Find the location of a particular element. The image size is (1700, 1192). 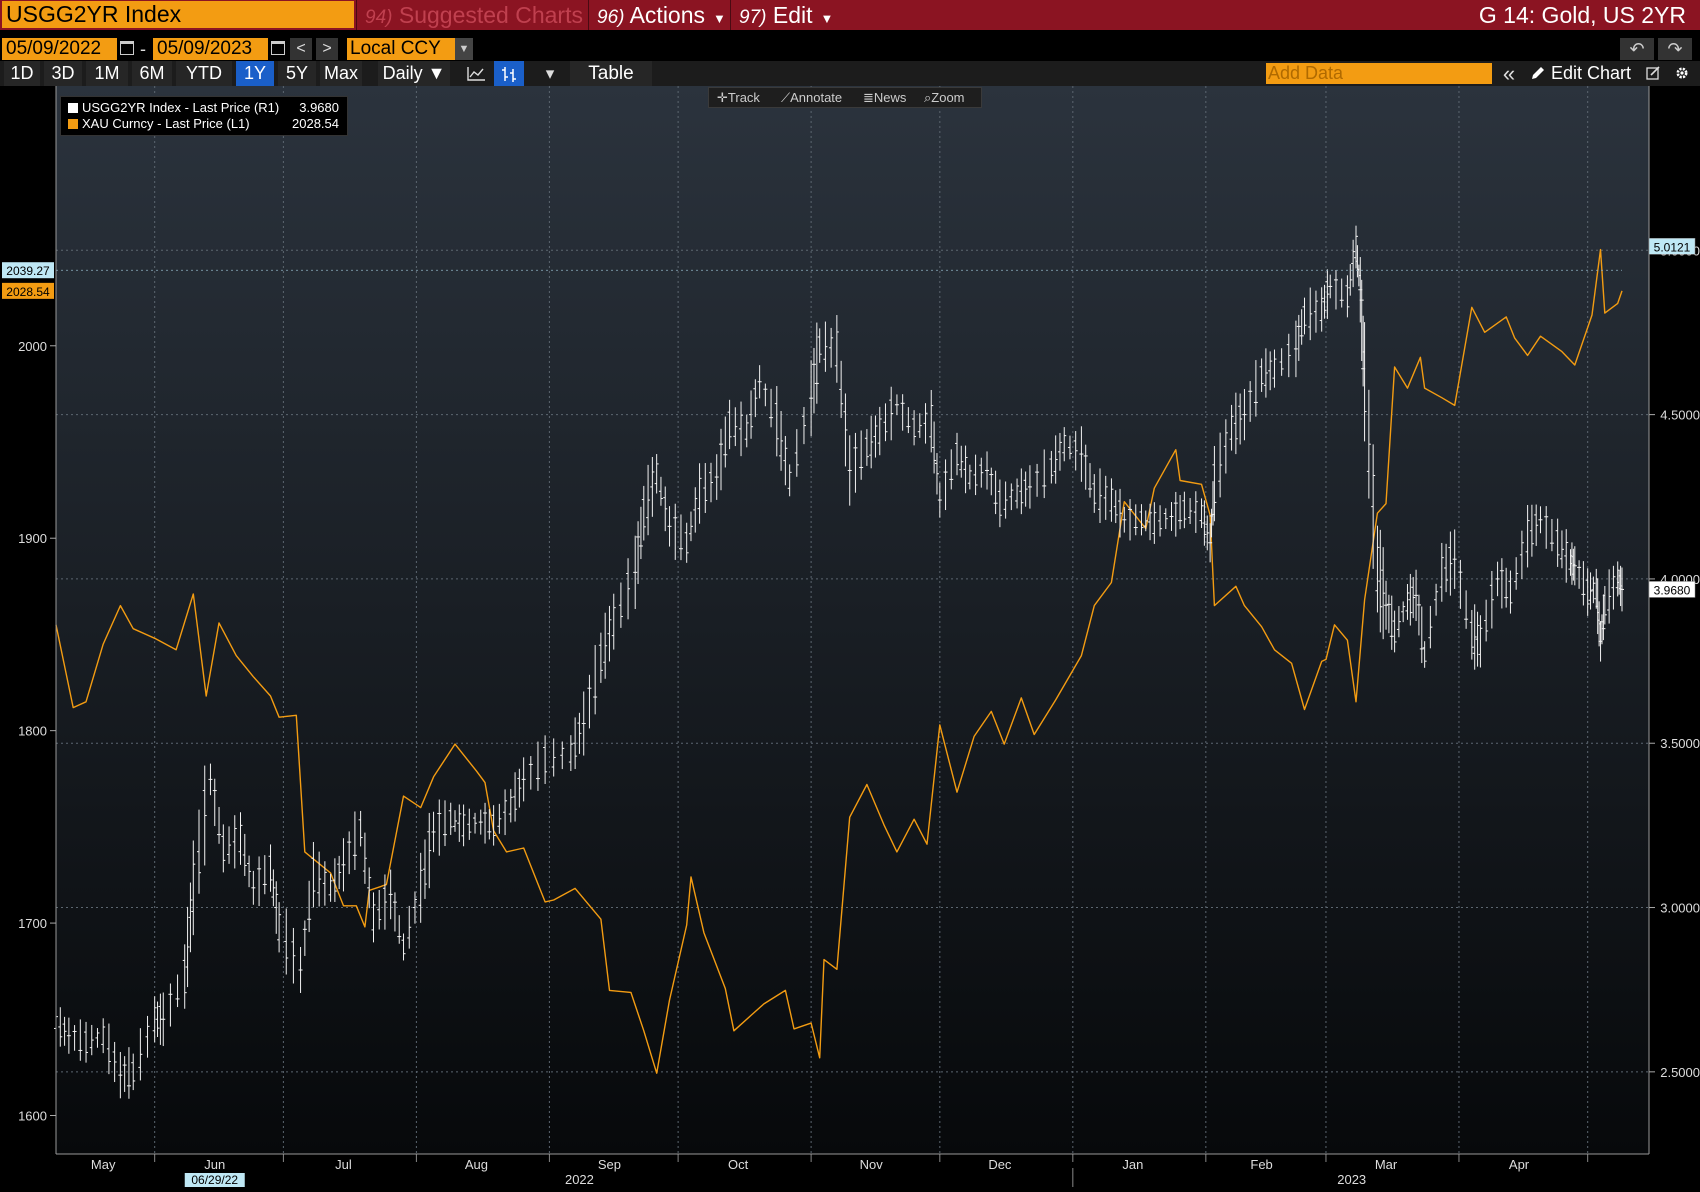

actions-menu: 96) Actions ▼ is located at coordinates (659, 15).